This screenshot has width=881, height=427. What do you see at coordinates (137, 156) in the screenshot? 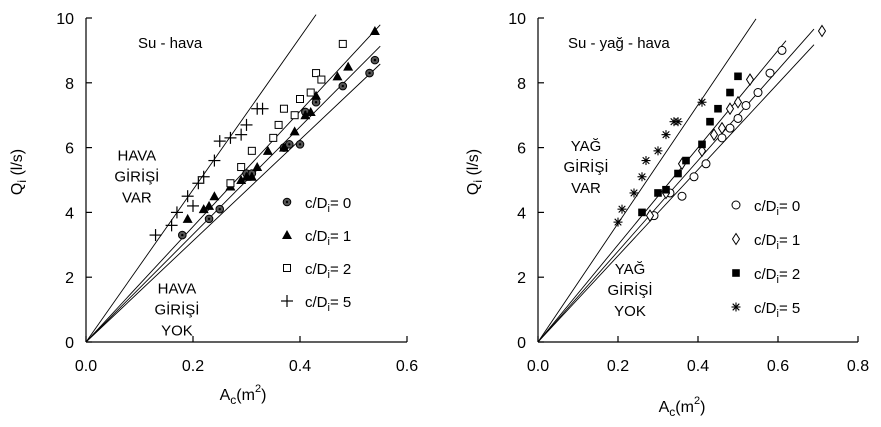
I see `annotation-text: HAVA` at bounding box center [137, 156].